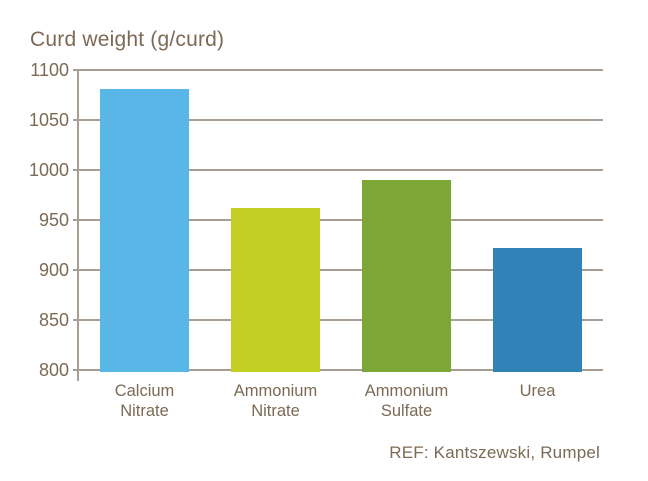  Describe the element at coordinates (53, 370) in the screenshot. I see `y-tick-label-800: 800` at that location.